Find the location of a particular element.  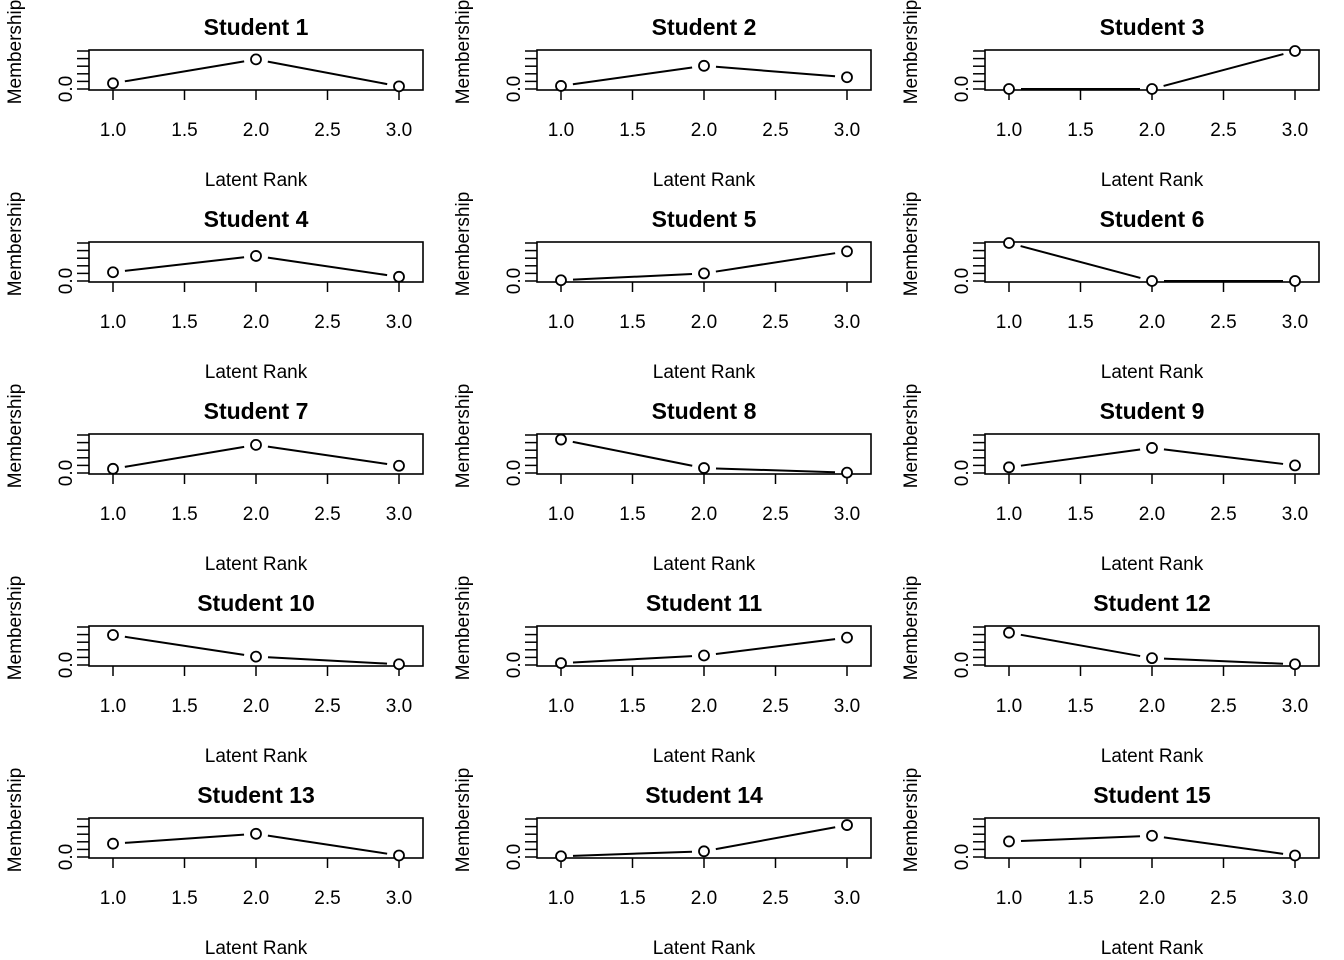

chart-title: Student 12 is located at coordinates (1152, 603).